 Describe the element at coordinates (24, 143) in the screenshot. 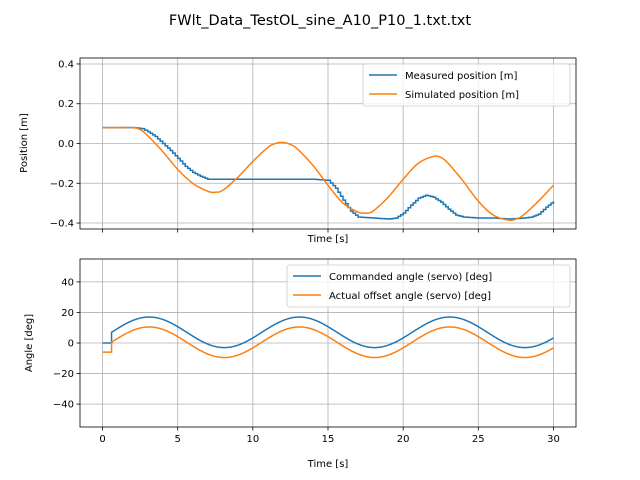

I see `position-y-axis-label: Position [m]` at that location.